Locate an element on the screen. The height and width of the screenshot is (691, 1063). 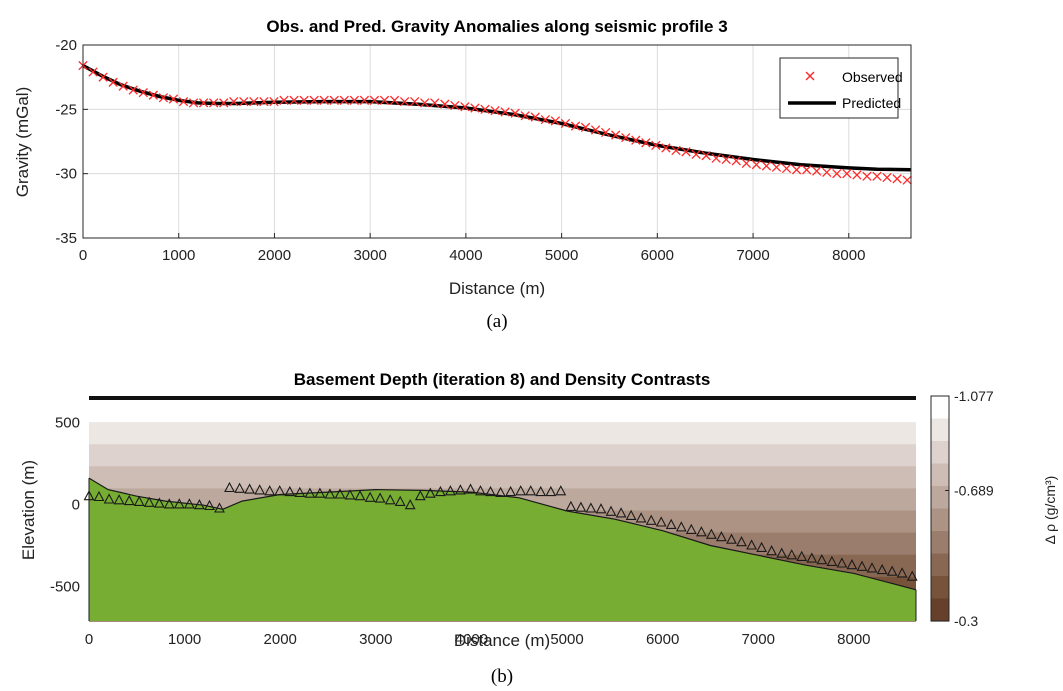
colorbar-frame is located at coordinates (940, 508).